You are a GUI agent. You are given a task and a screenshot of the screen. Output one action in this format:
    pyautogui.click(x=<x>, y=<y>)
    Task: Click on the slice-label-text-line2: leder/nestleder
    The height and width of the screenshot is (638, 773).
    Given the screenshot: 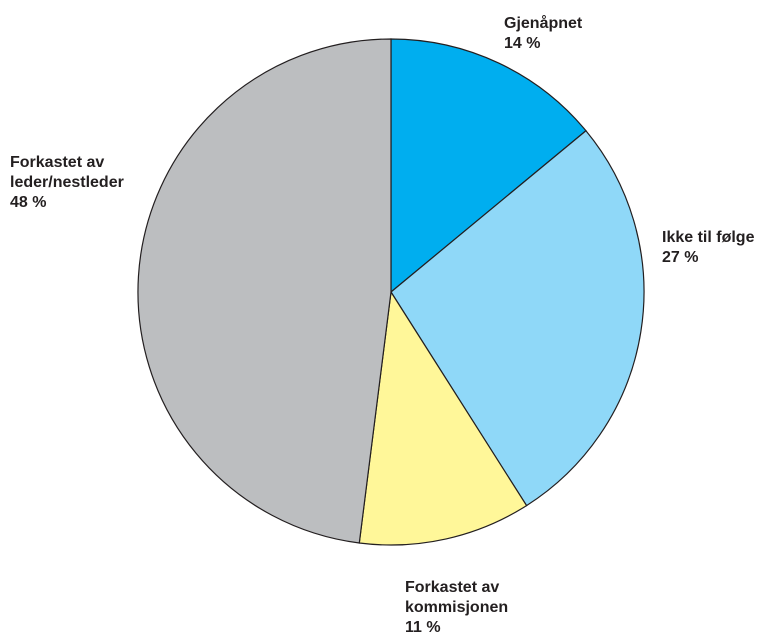 What is the action you would take?
    pyautogui.click(x=67, y=182)
    